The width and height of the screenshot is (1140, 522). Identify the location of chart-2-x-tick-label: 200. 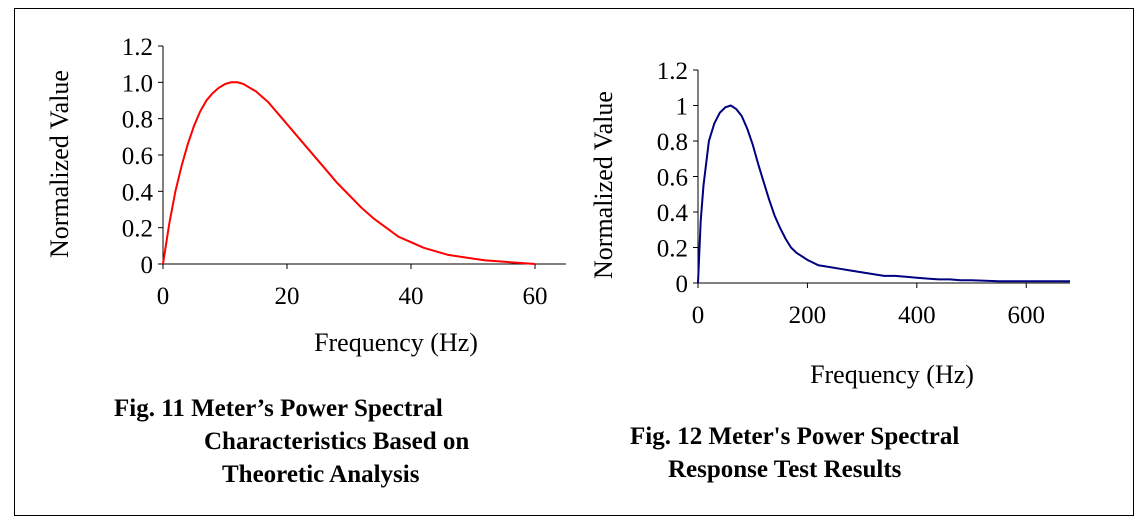
(808, 315).